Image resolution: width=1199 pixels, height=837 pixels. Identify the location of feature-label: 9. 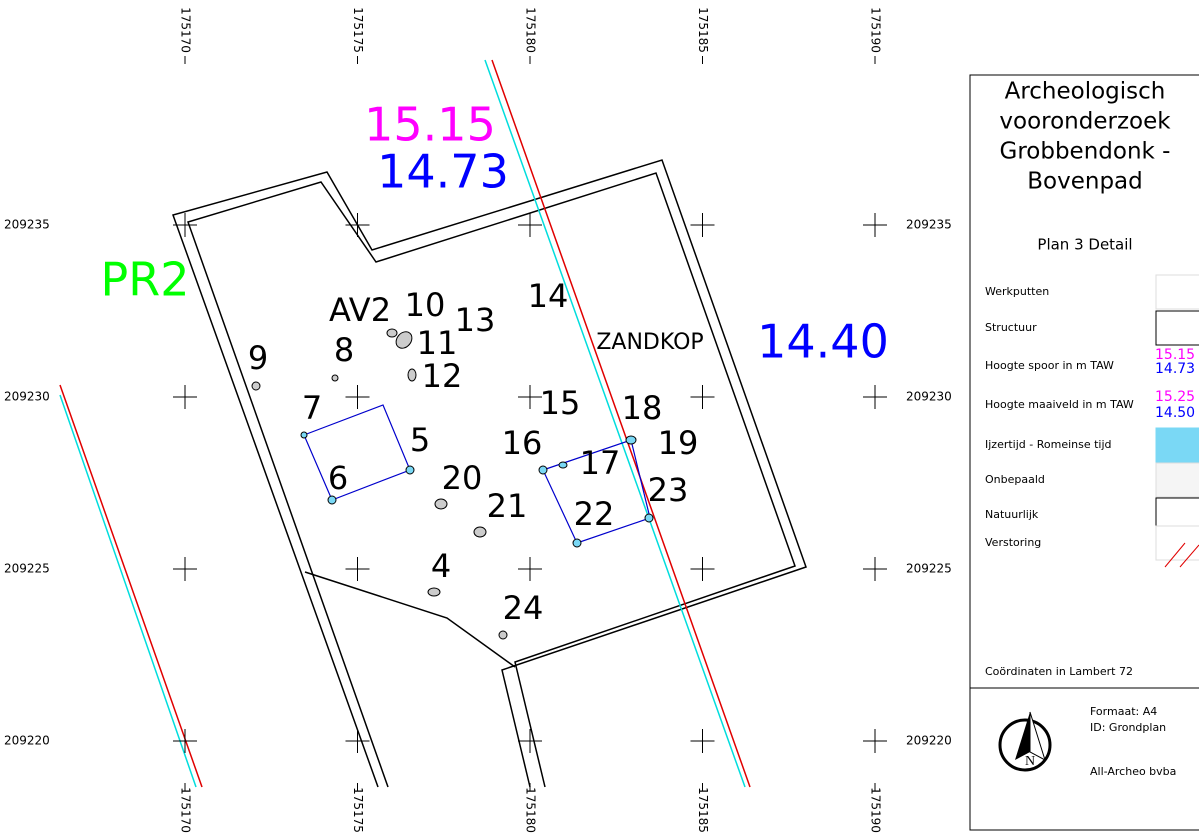
(258, 358).